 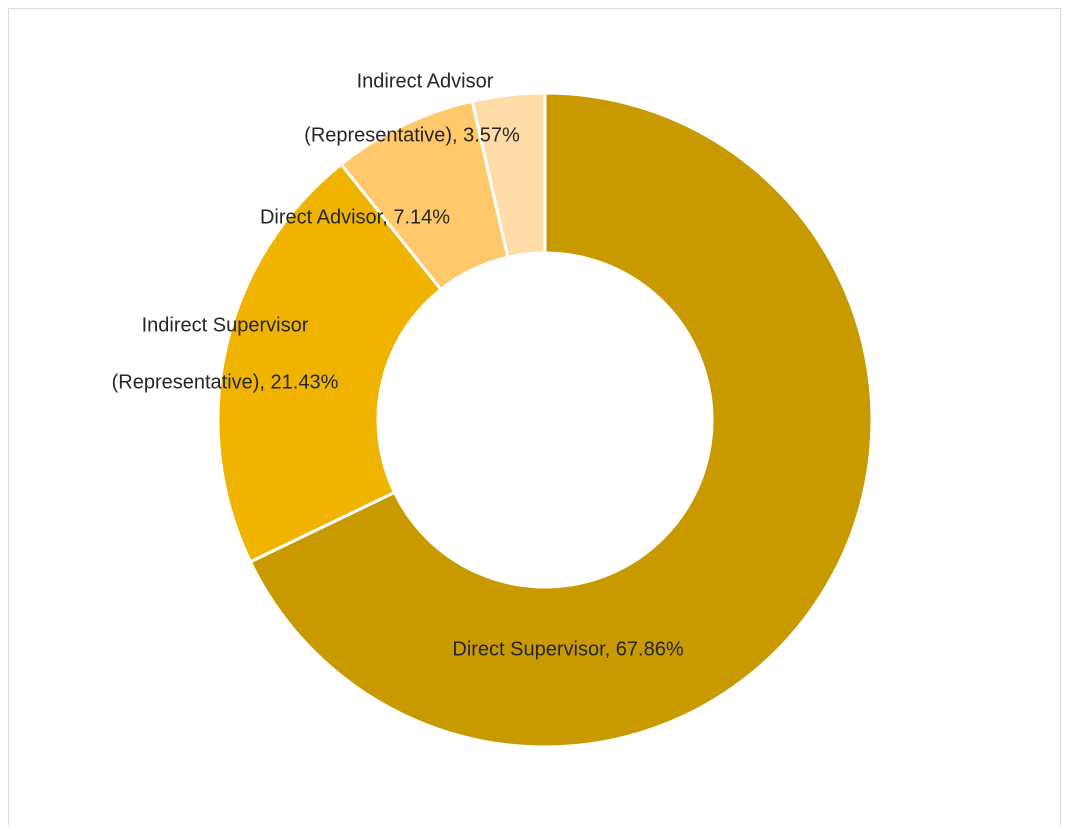 What do you see at coordinates (355, 217) in the screenshot?
I see `data-label: Direct Advisor, 7.14%` at bounding box center [355, 217].